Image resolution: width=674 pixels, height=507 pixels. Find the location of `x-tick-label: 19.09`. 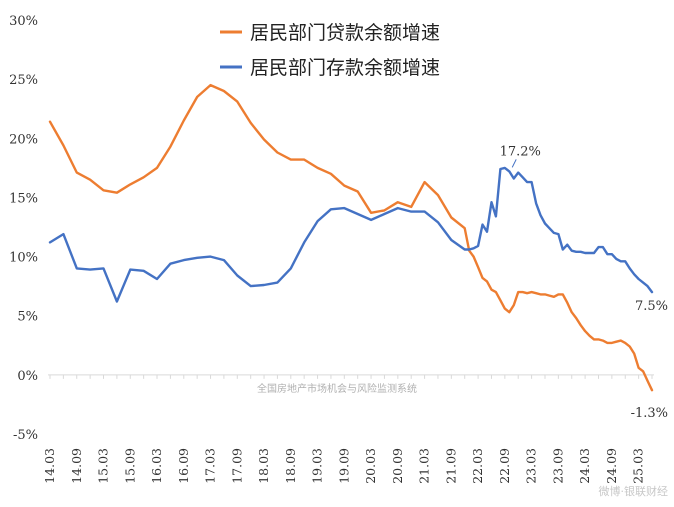

x-tick-label: 19.09 is located at coordinates (343, 466).